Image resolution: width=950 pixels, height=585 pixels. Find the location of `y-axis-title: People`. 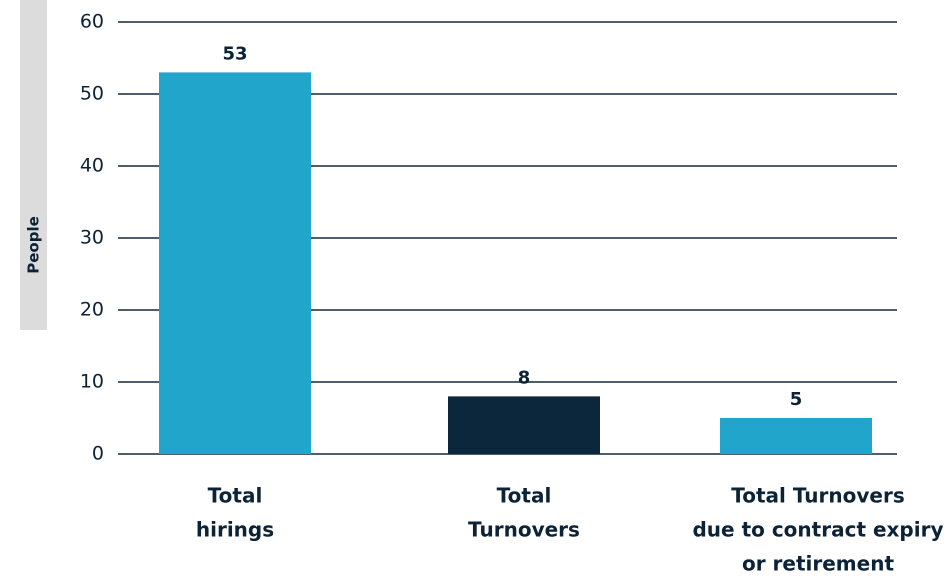

y-axis-title: People is located at coordinates (34, 245).